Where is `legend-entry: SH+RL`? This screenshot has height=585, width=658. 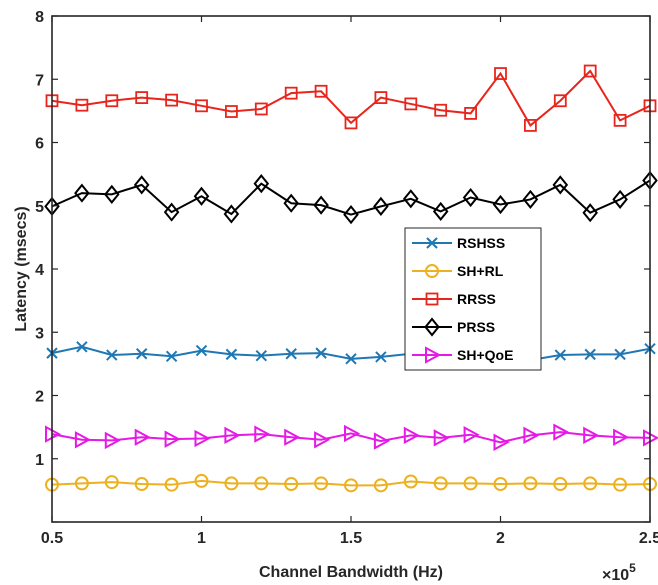
legend-entry: SH+RL is located at coordinates (458, 271).